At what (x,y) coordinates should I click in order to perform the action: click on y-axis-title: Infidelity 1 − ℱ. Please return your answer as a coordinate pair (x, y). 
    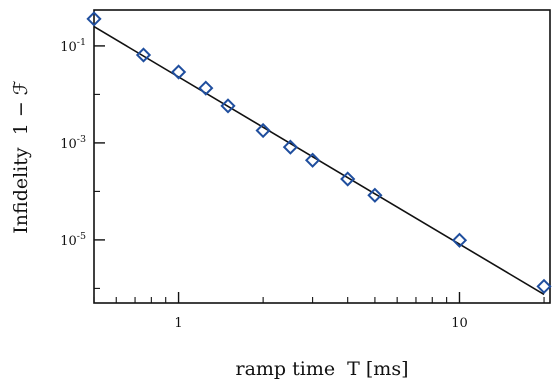
    Looking at the image, I should click on (21, 157).